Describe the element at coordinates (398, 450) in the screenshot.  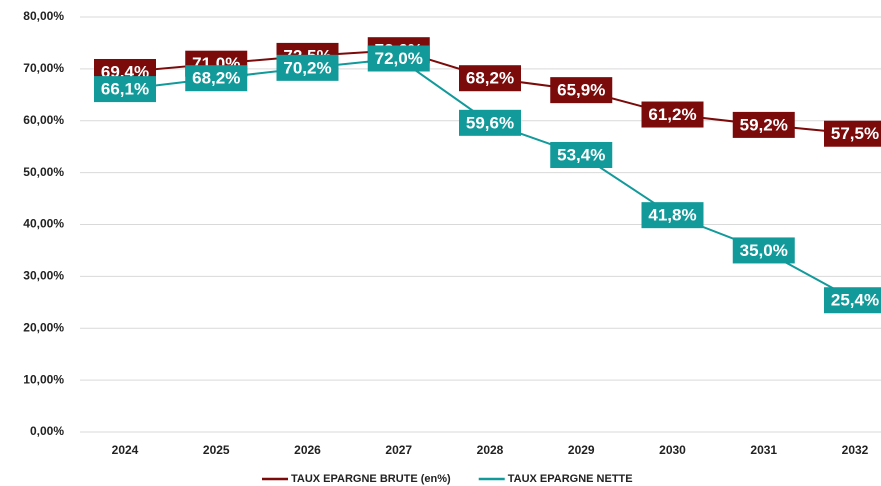
I see `x-tick-label: 2027` at that location.